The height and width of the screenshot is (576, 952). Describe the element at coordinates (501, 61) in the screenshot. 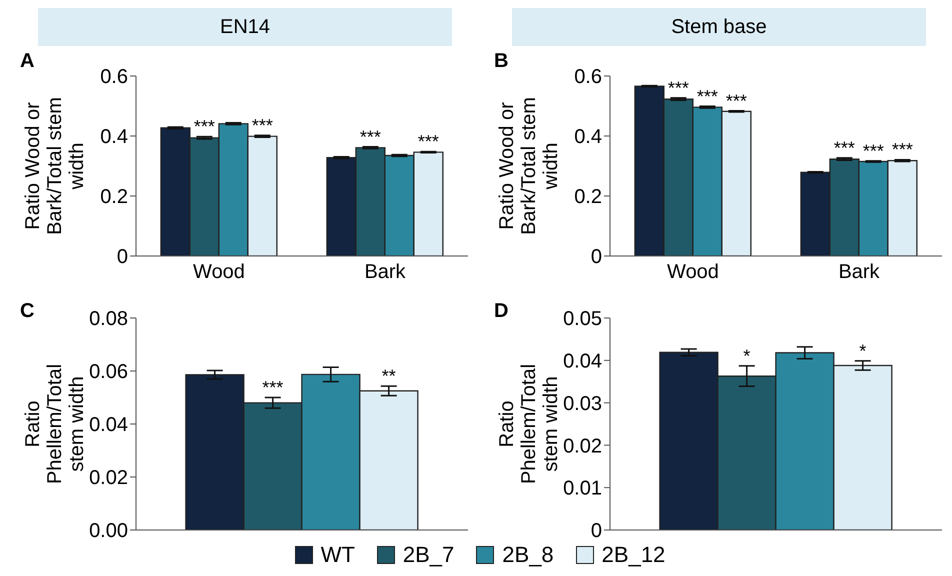

I see `text: B` at that location.